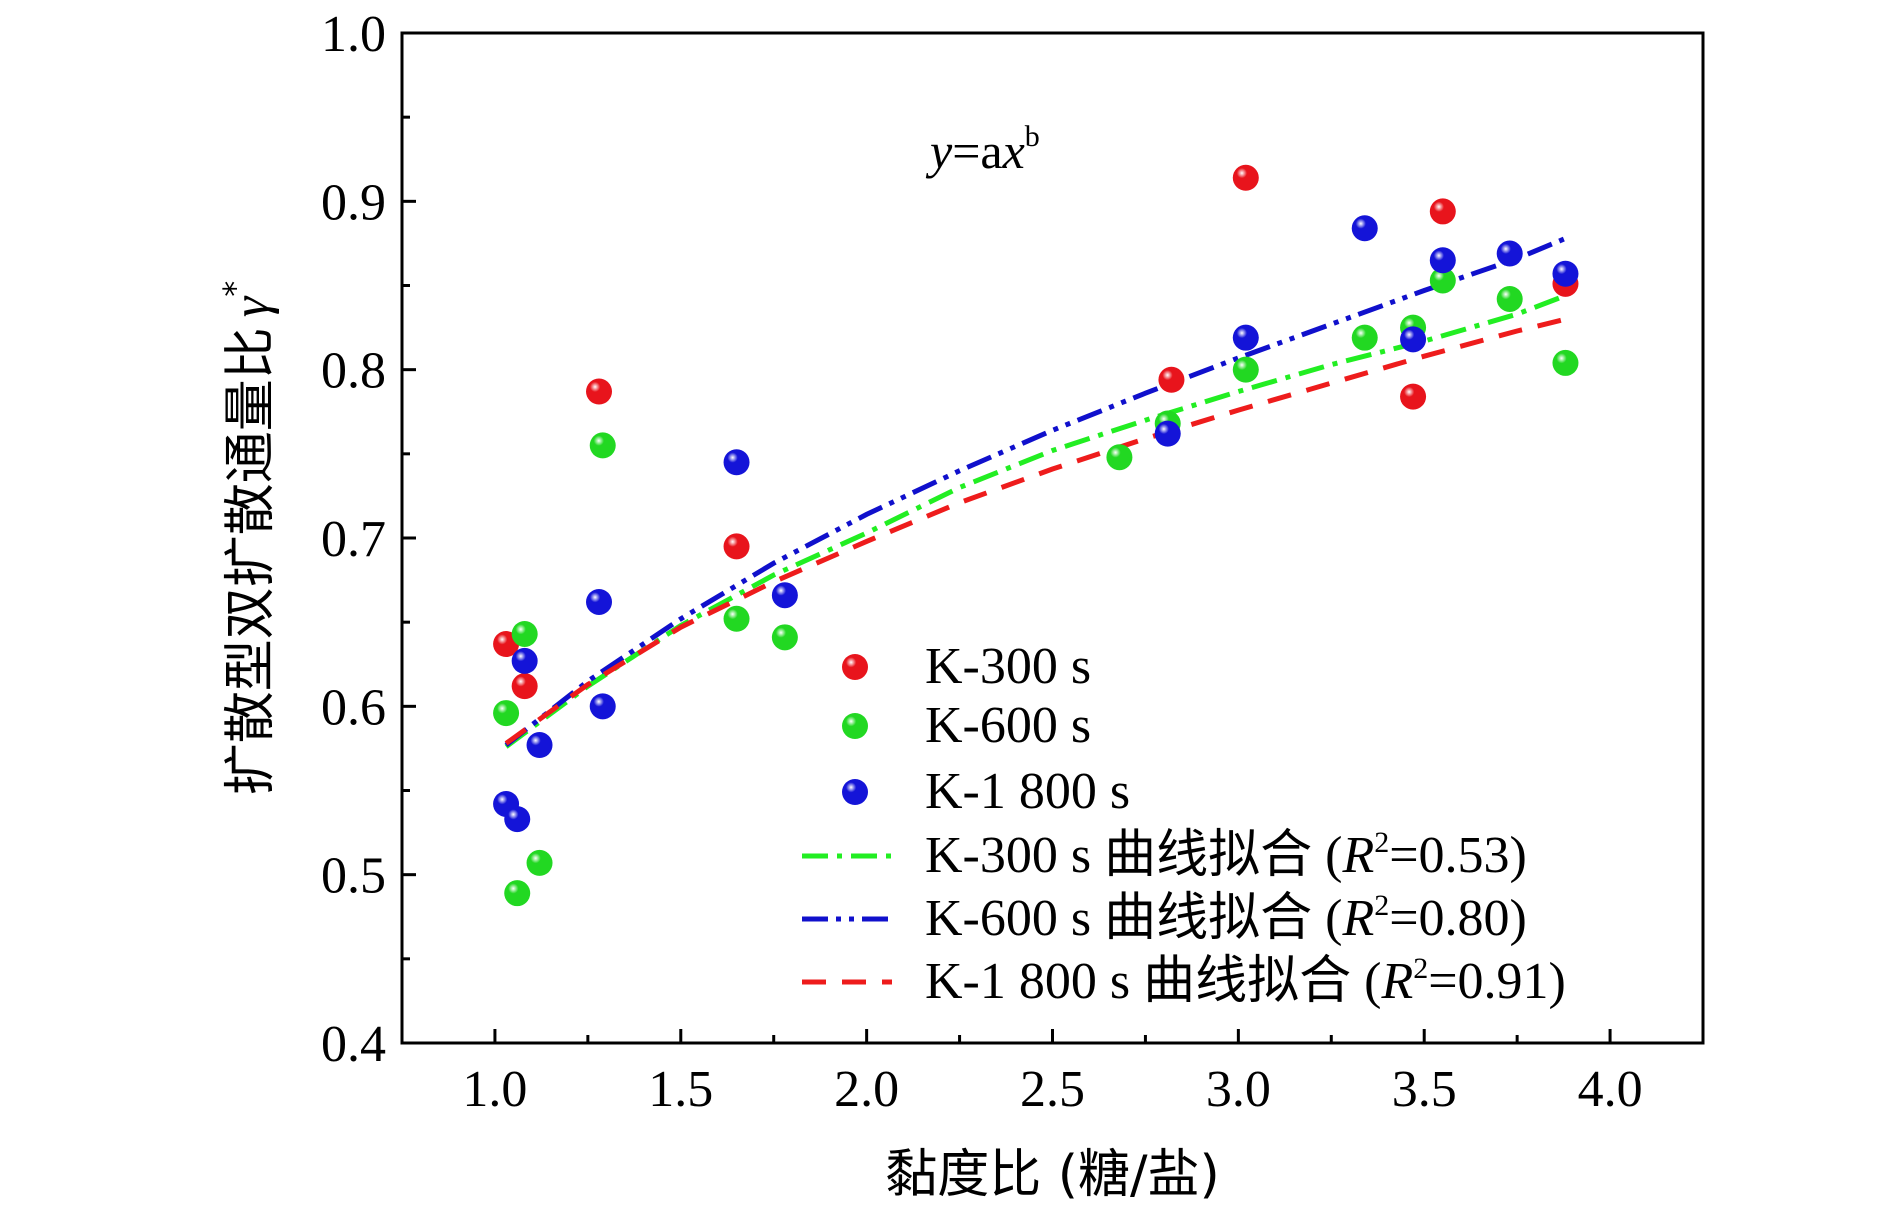 This screenshot has height=1206, width=1890. Describe the element at coordinates (1027, 791) in the screenshot. I see `legend-label: K-1 800 s` at that location.